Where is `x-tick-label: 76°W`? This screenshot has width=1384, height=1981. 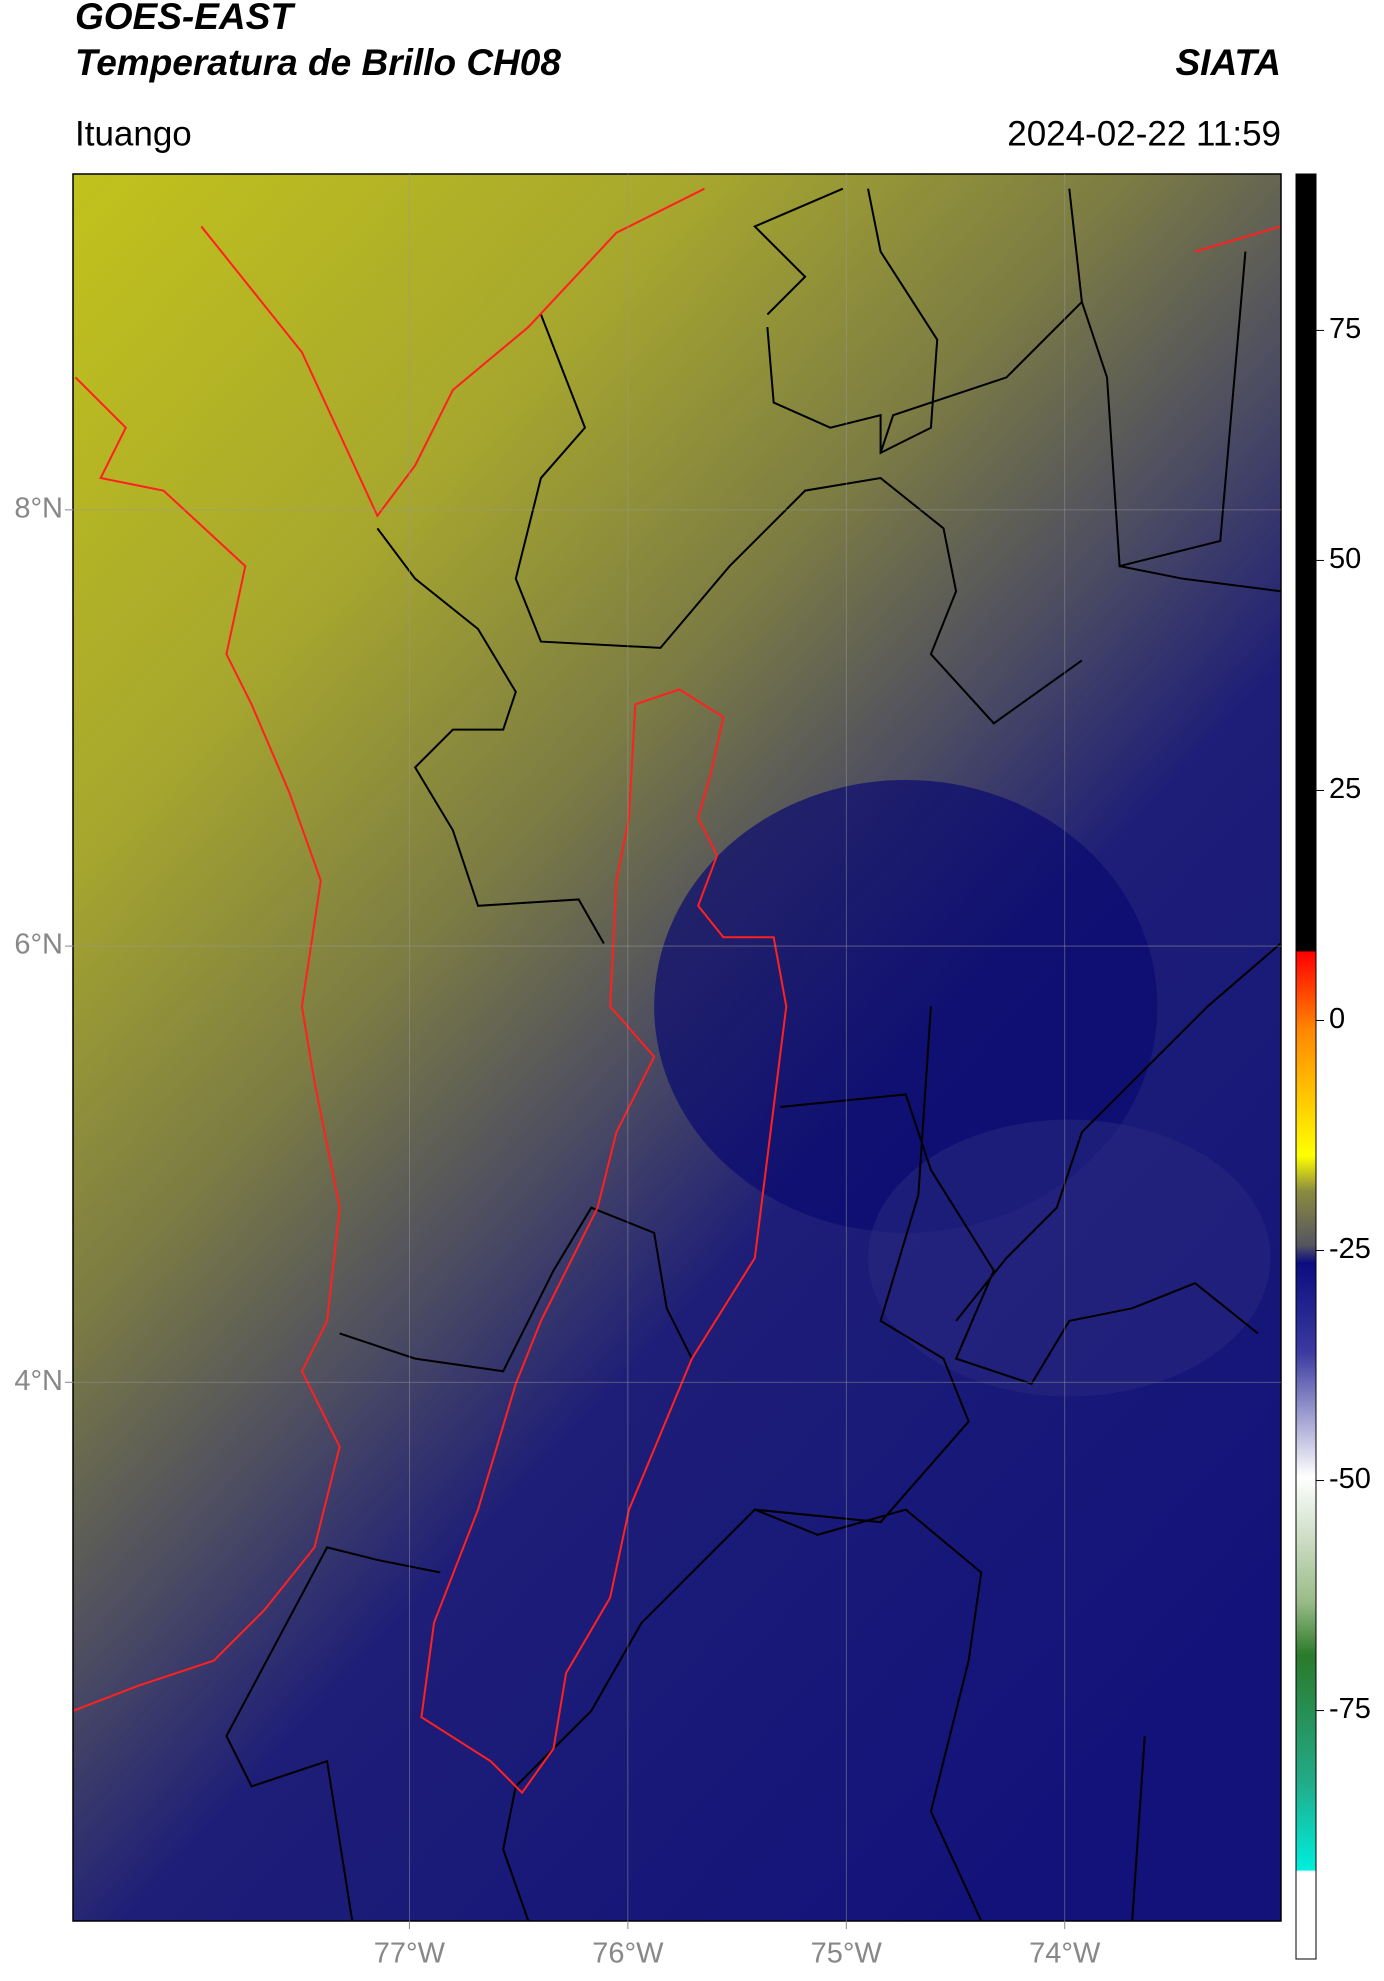
x-tick-label: 76°W is located at coordinates (628, 1954).